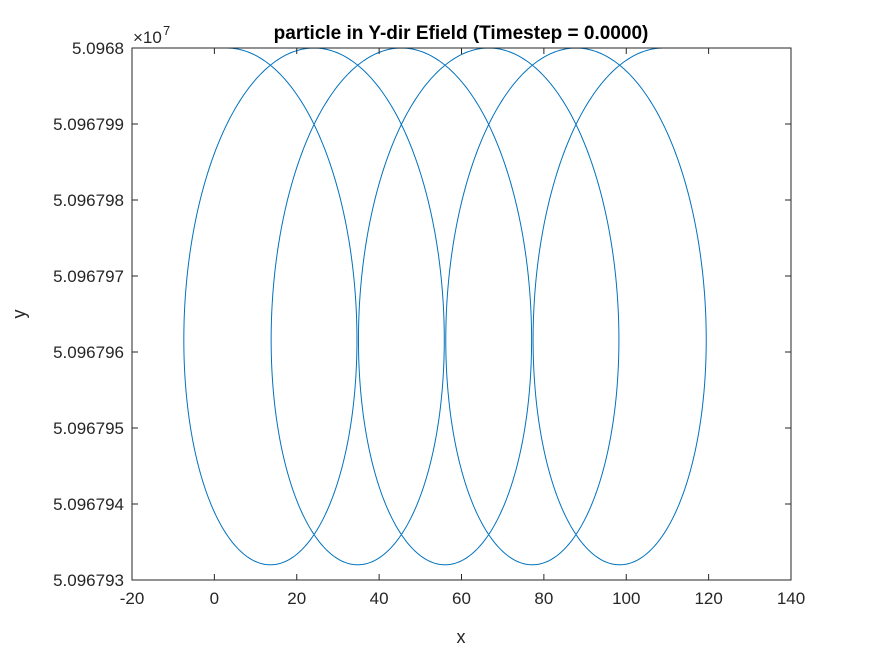 This screenshot has height=661, width=875. I want to click on x-axis-title: x, so click(461, 637).